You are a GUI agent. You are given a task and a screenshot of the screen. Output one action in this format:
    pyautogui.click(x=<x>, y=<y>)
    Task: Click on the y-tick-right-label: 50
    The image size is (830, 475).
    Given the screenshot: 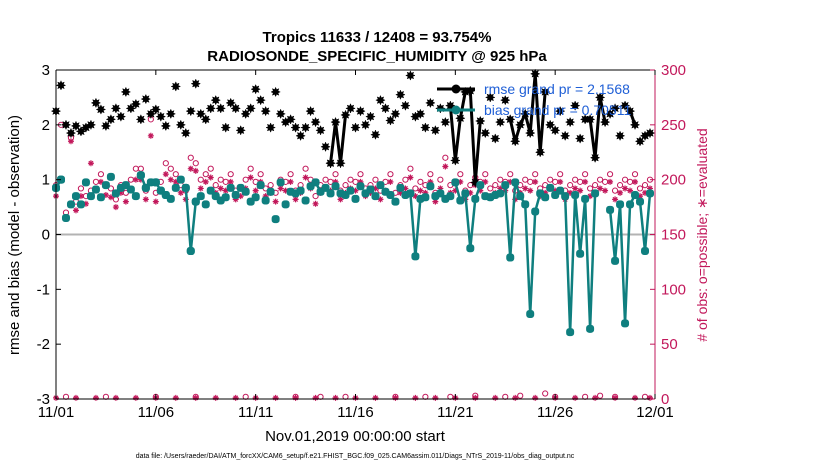 What is the action you would take?
    pyautogui.click(x=669, y=344)
    